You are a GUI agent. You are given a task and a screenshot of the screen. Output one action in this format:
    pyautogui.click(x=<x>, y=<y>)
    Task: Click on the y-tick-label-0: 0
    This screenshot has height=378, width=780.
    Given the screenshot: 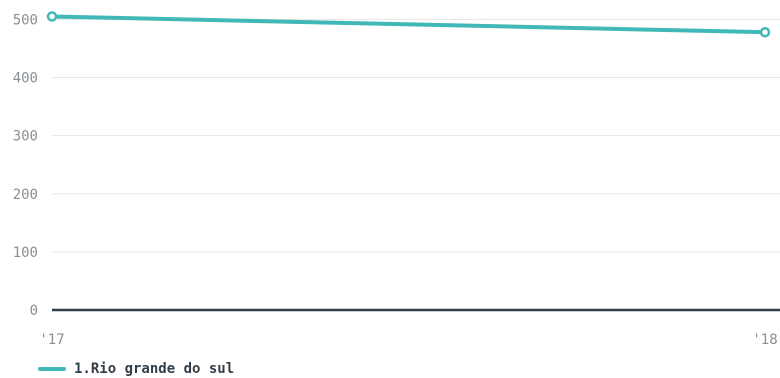 What is the action you would take?
    pyautogui.click(x=34, y=311)
    